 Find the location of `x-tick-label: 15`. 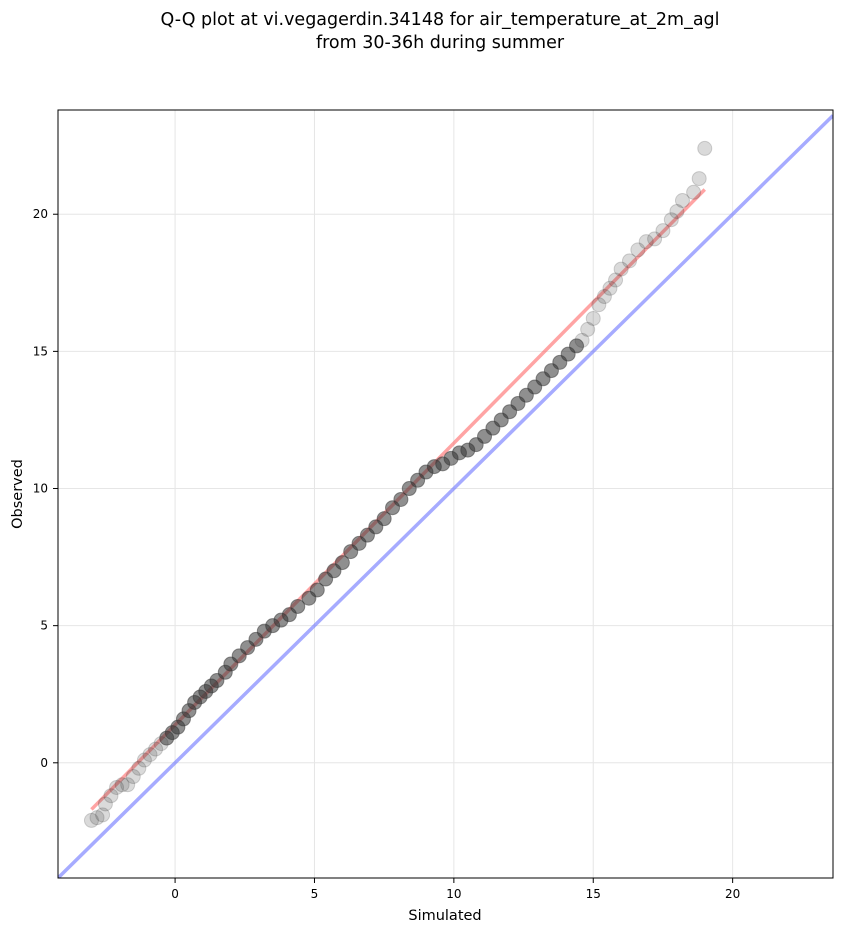

x-tick-label: 15 is located at coordinates (593, 894).